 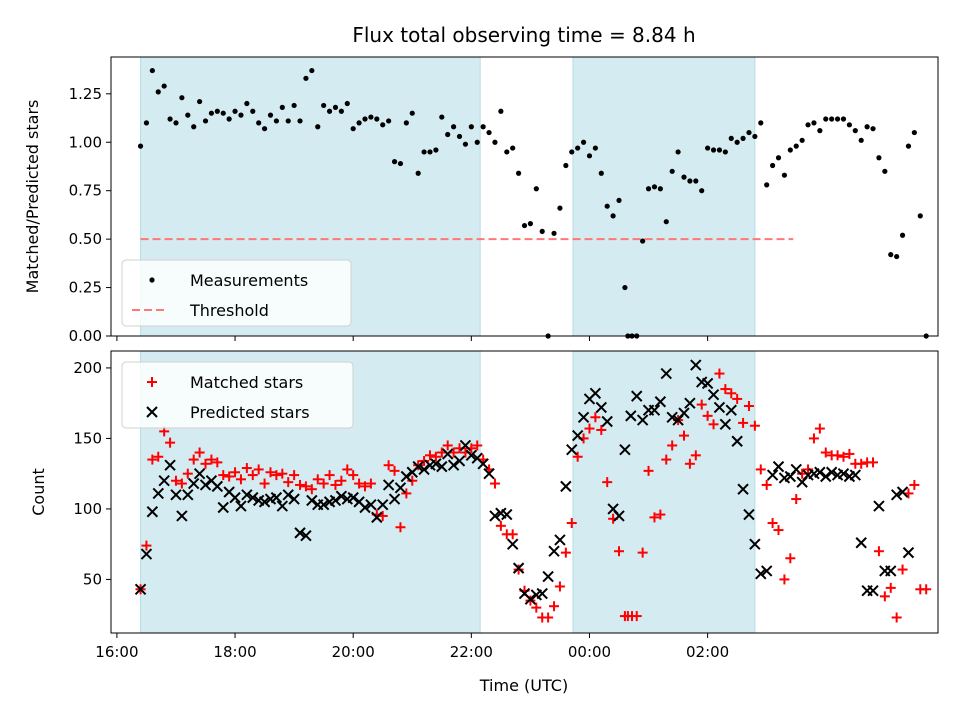 What do you see at coordinates (664, 196) in the screenshot?
I see `panel-1-shaded-interval` at bounding box center [664, 196].